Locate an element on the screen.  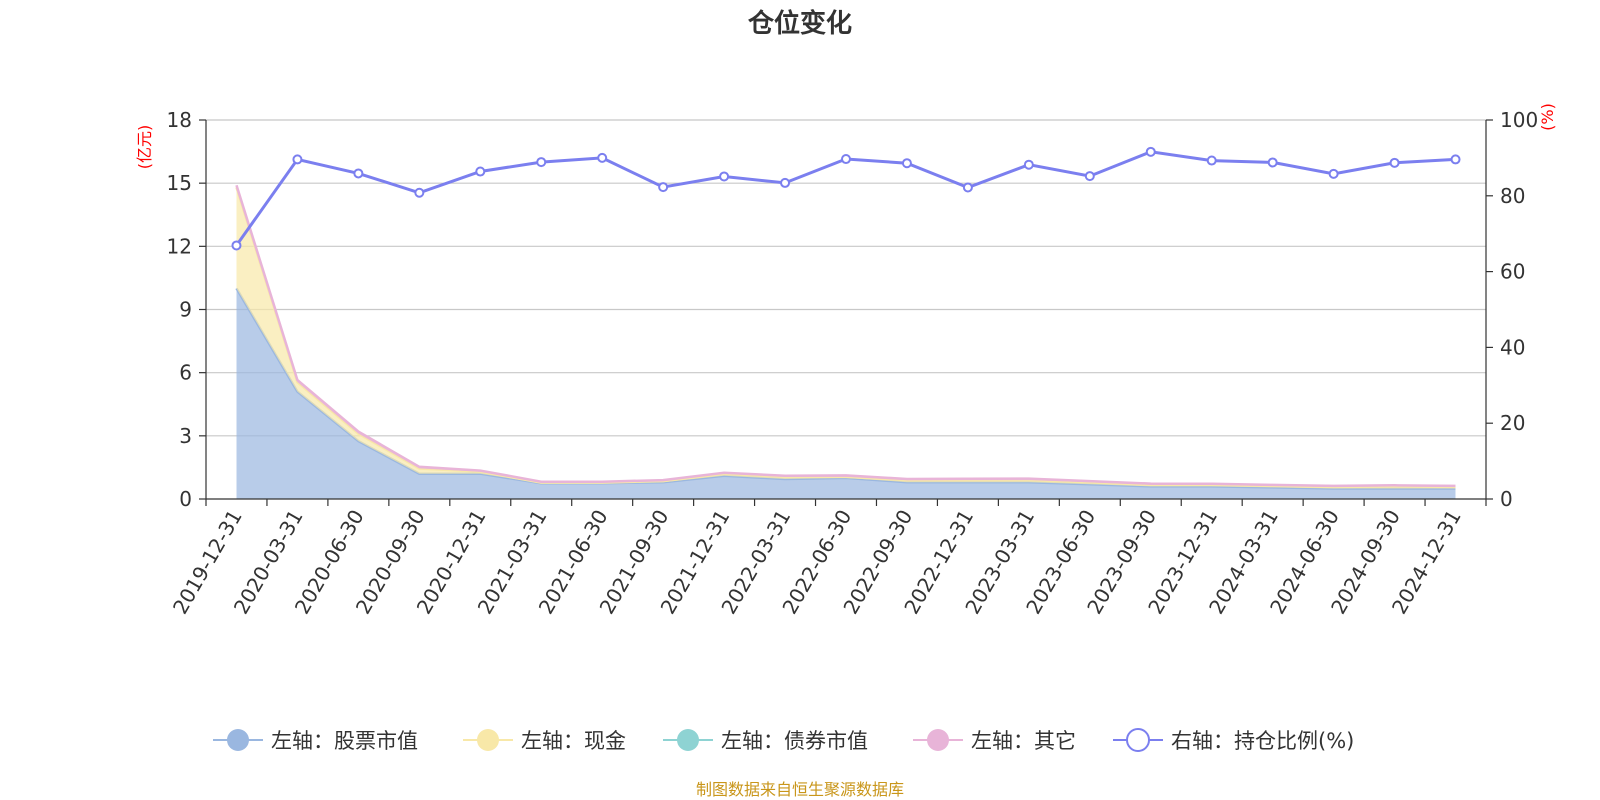
left-axis-tick-label: 0 is located at coordinates (185, 499).